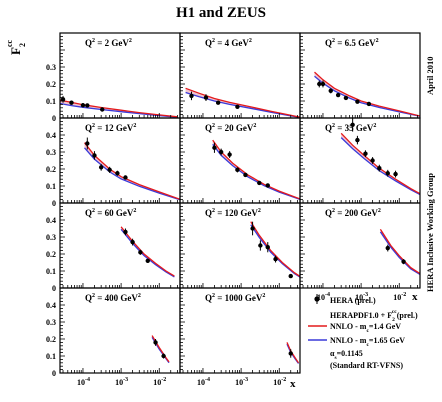 The width and height of the screenshot is (442, 402). What do you see at coordinates (240, 245) in the screenshot?
I see `panel-q2-120: Q2 = 120 GeV2` at bounding box center [240, 245].